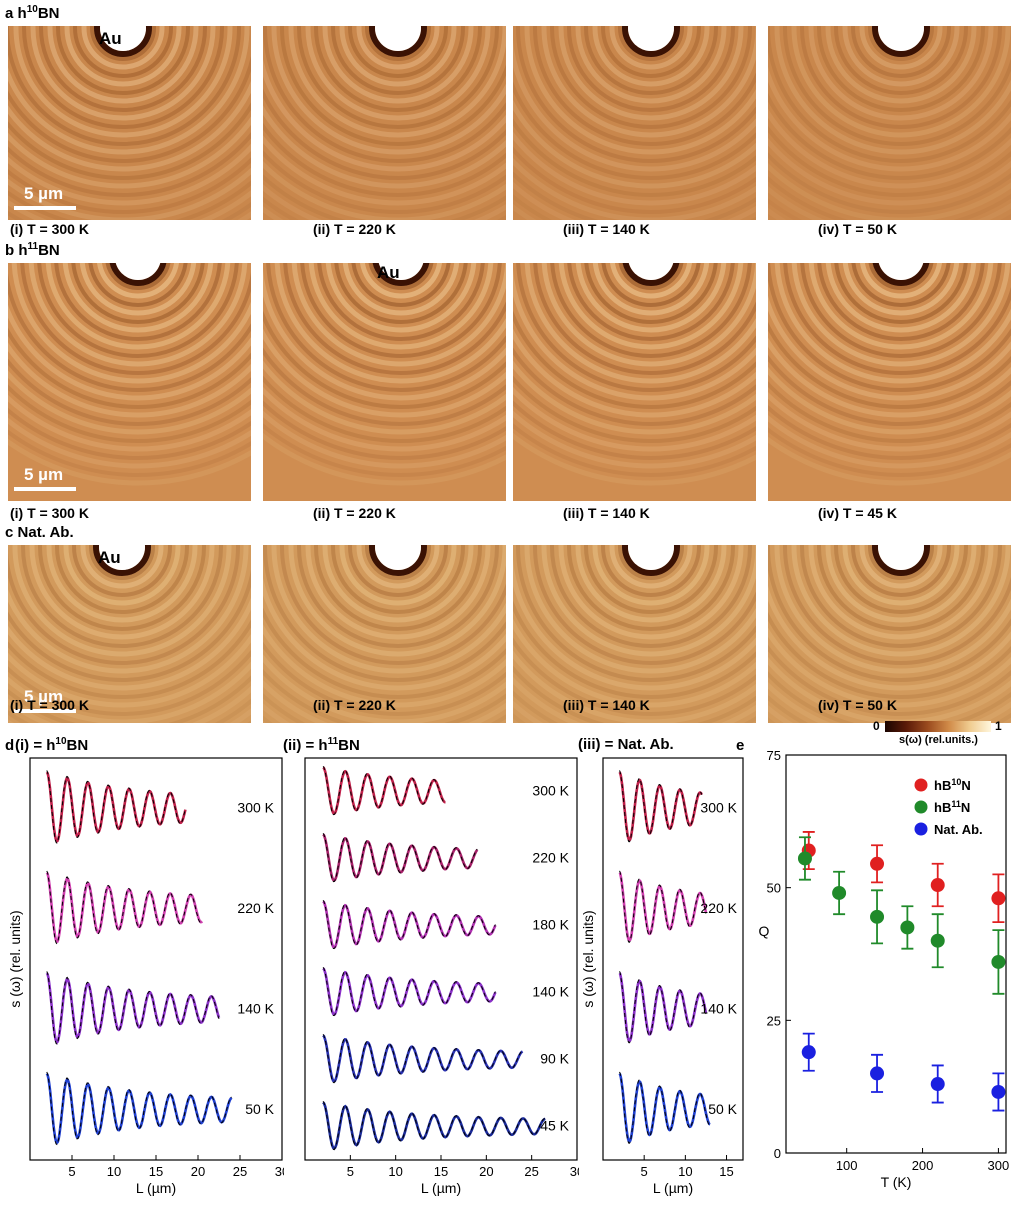  What do you see at coordinates (129, 634) in the screenshot?
I see `snom-image-c-1: Au 5 µm` at bounding box center [129, 634].